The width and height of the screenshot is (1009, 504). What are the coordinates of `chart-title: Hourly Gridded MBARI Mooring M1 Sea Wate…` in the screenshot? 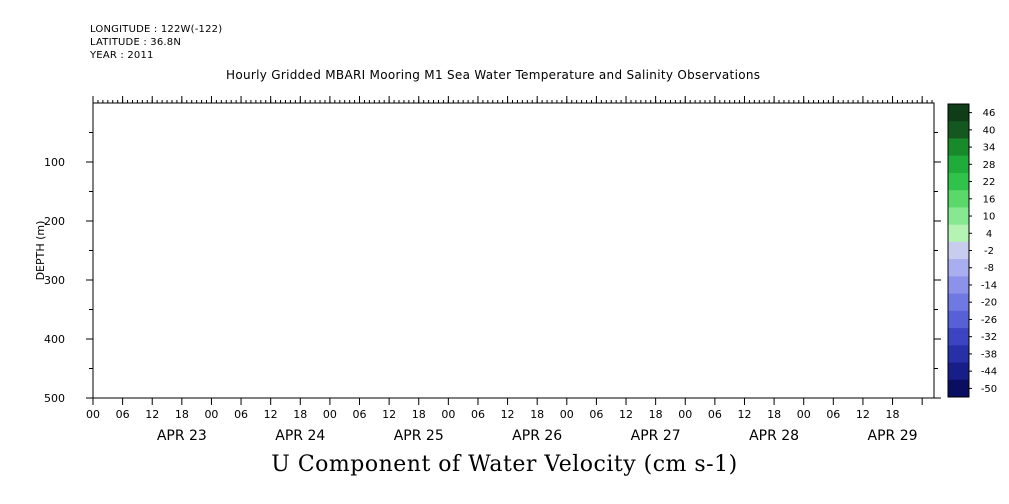 It's located at (493, 75).